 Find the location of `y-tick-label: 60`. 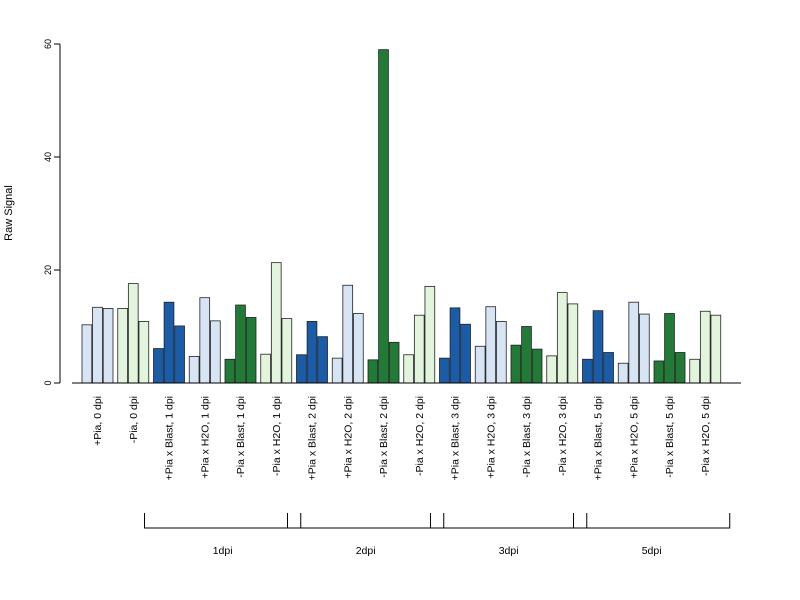

y-tick-label: 60 is located at coordinates (48, 44).